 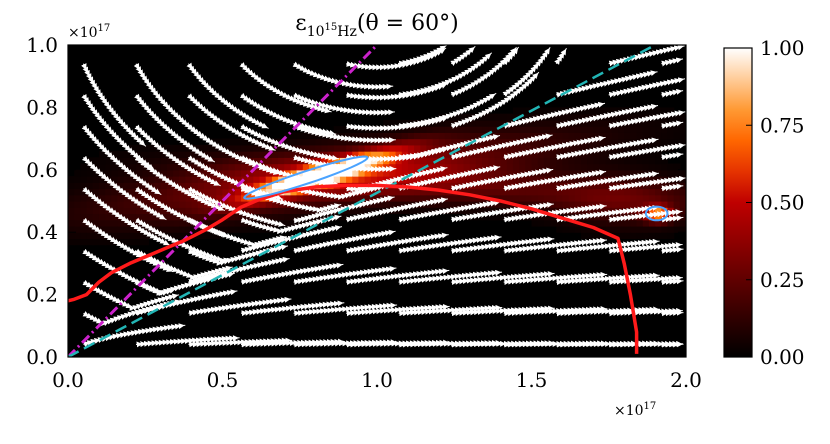 I want to click on title-suffix: (θ = 60°), so click(x=408, y=23).